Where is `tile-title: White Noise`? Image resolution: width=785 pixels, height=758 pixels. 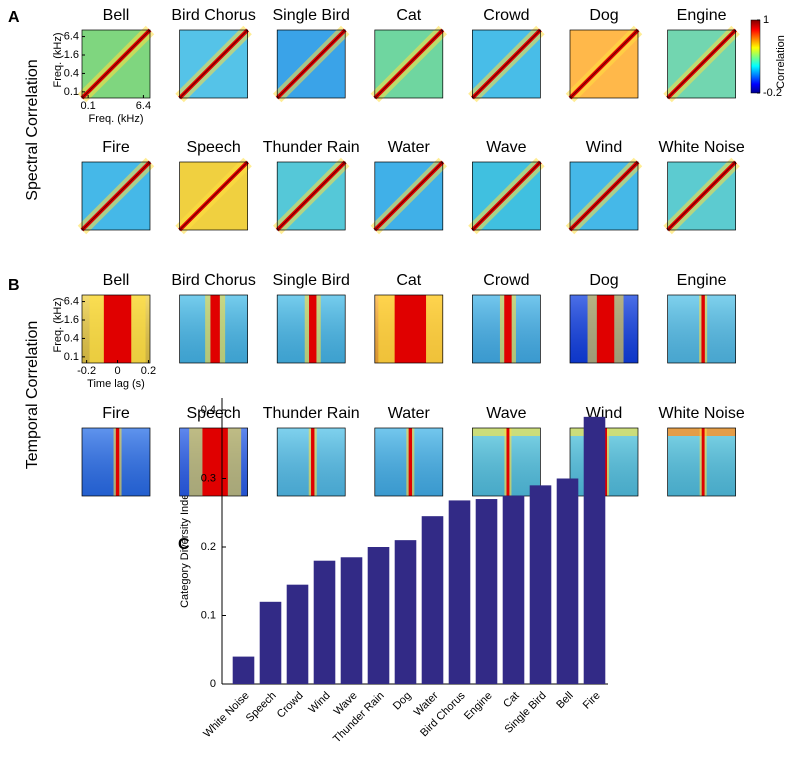
tile-title: White Noise is located at coordinates (701, 147).